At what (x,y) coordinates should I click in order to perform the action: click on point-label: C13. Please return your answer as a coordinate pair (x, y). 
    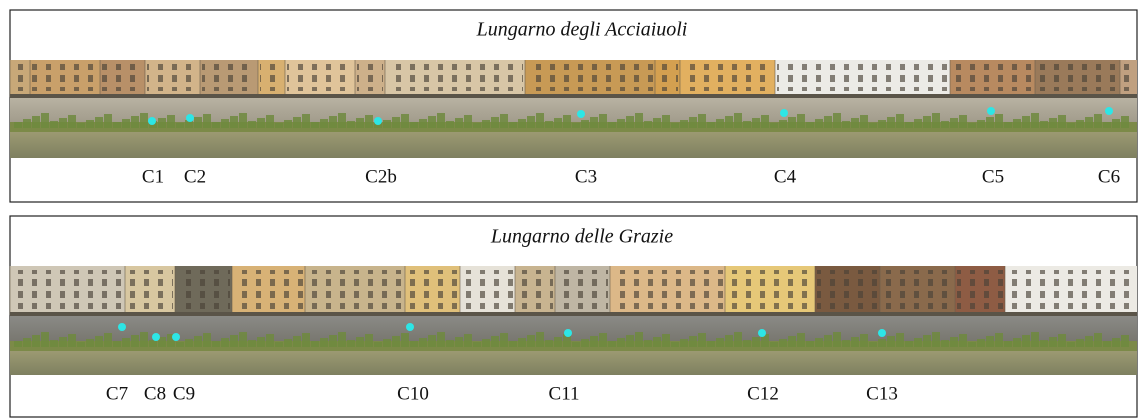
    Looking at the image, I should click on (882, 393).